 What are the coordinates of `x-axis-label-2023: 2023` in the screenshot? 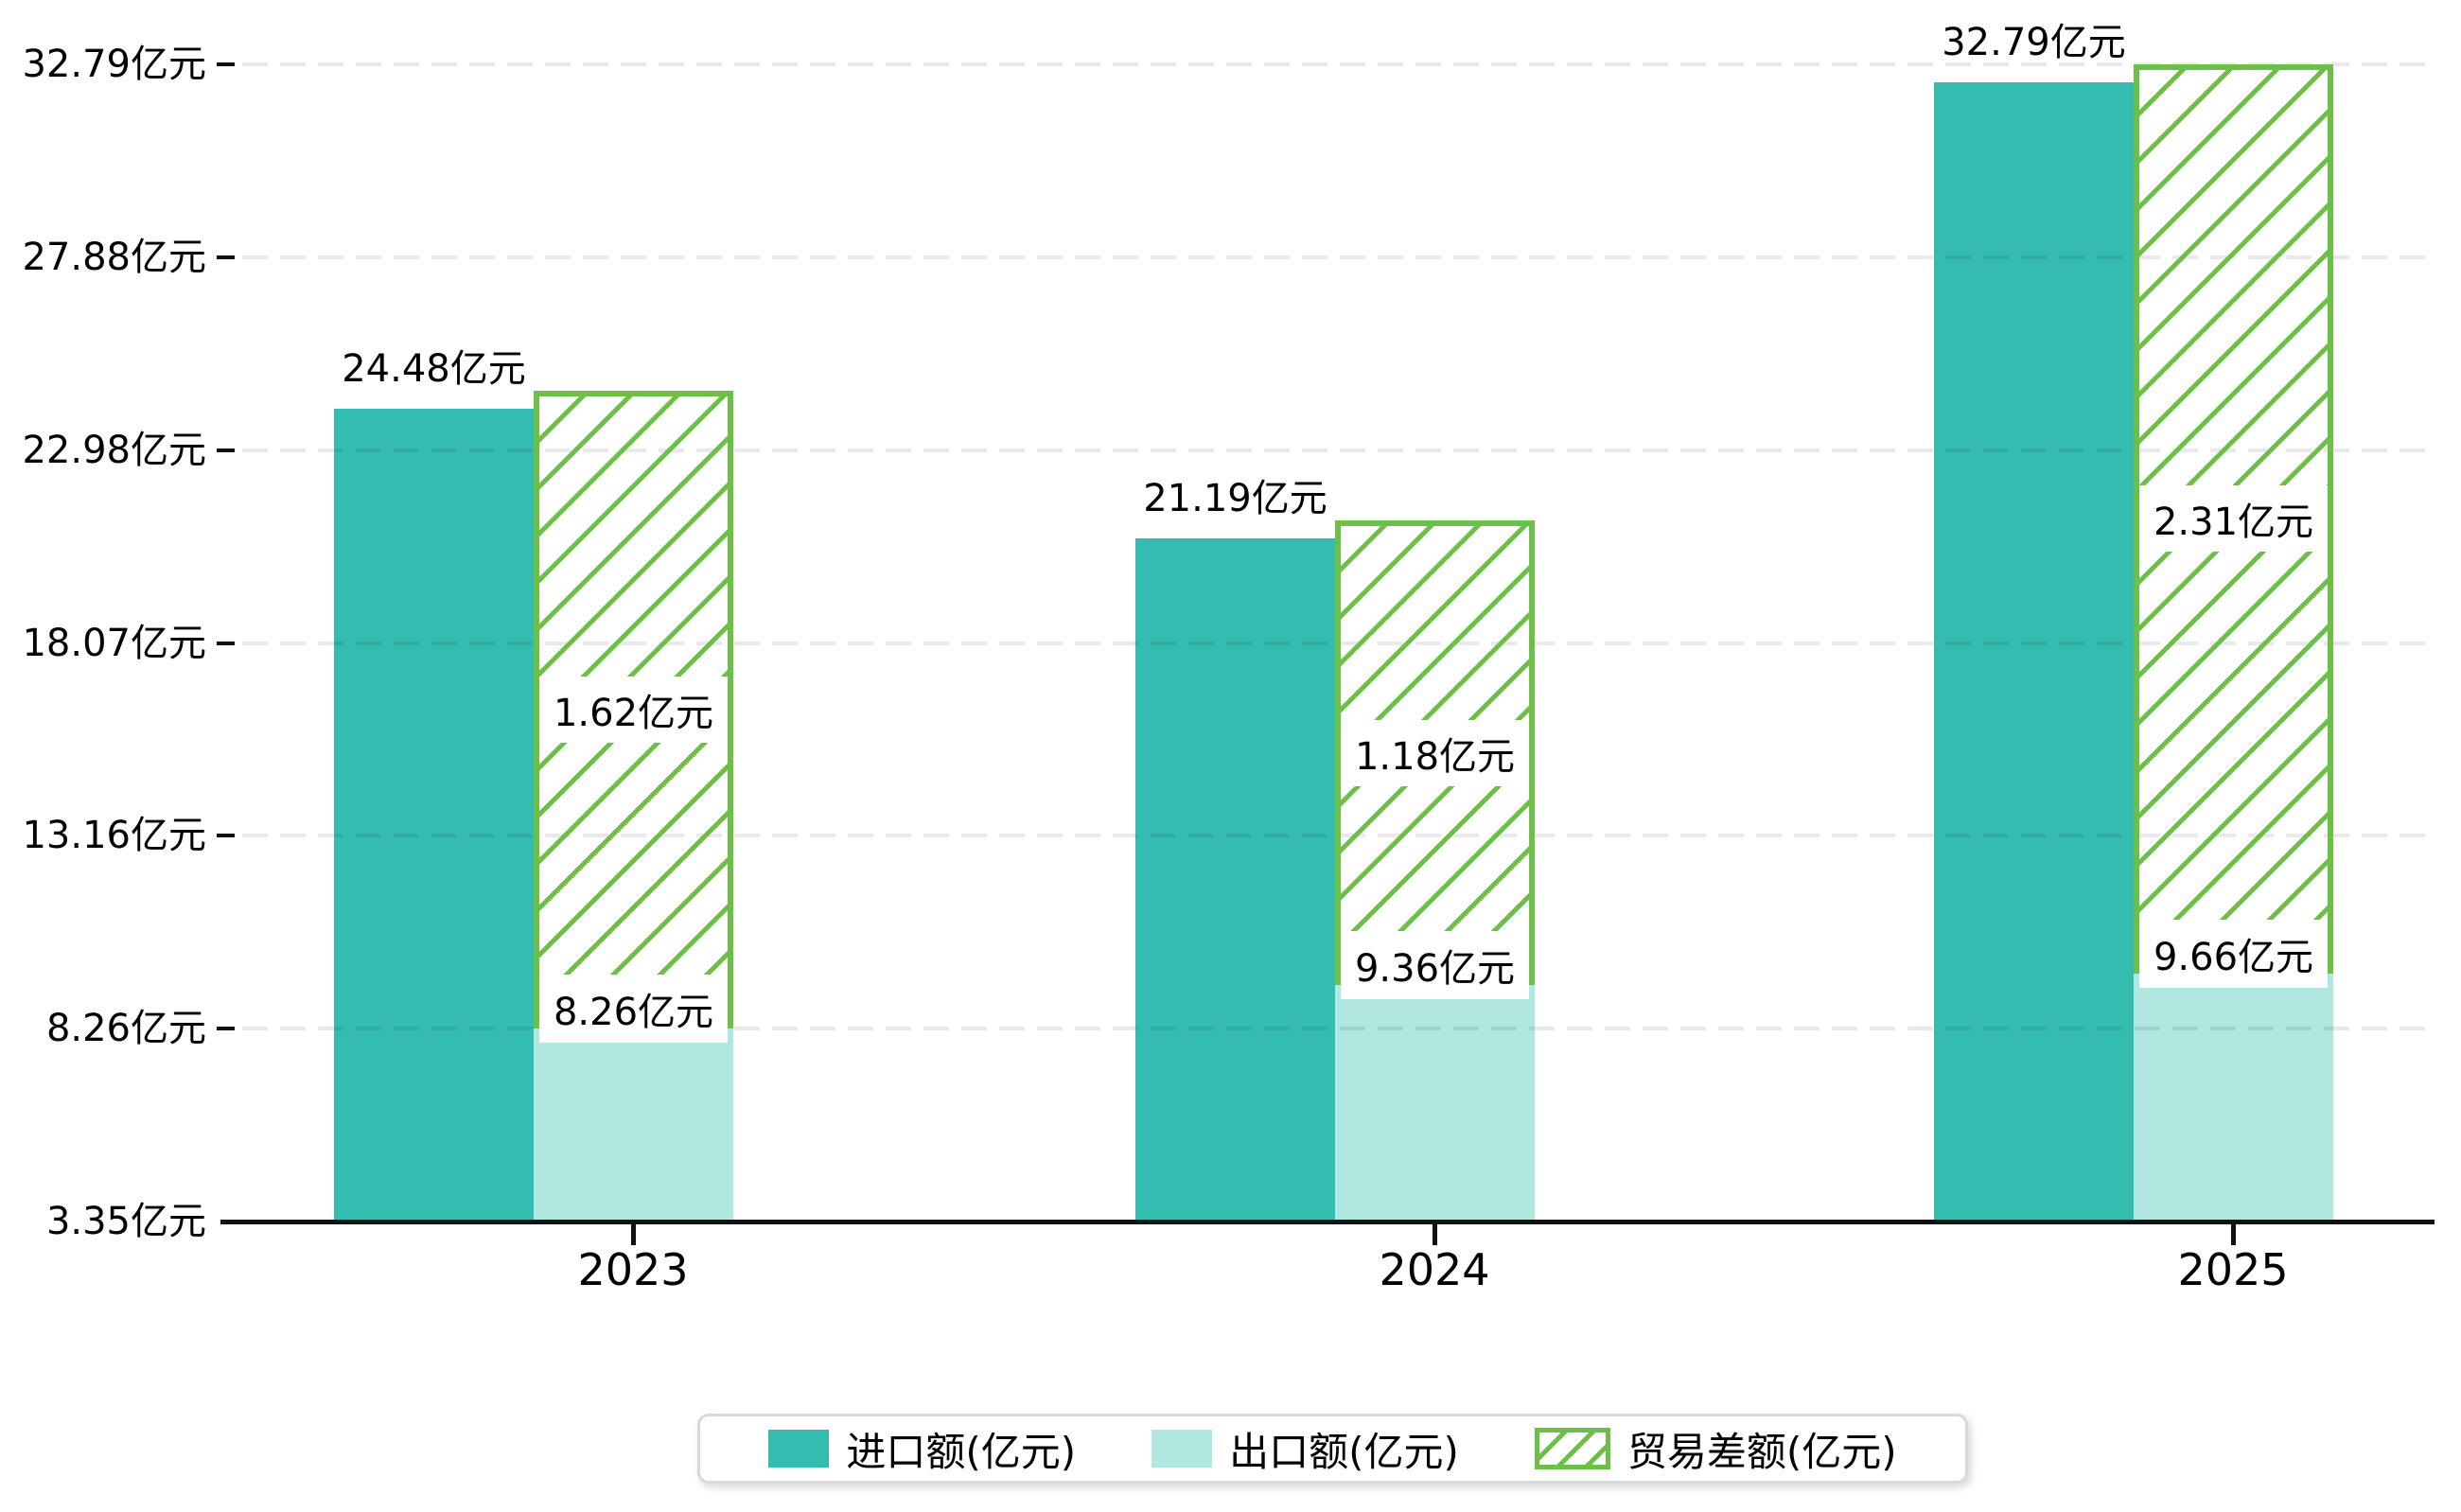 It's located at (633, 1269).